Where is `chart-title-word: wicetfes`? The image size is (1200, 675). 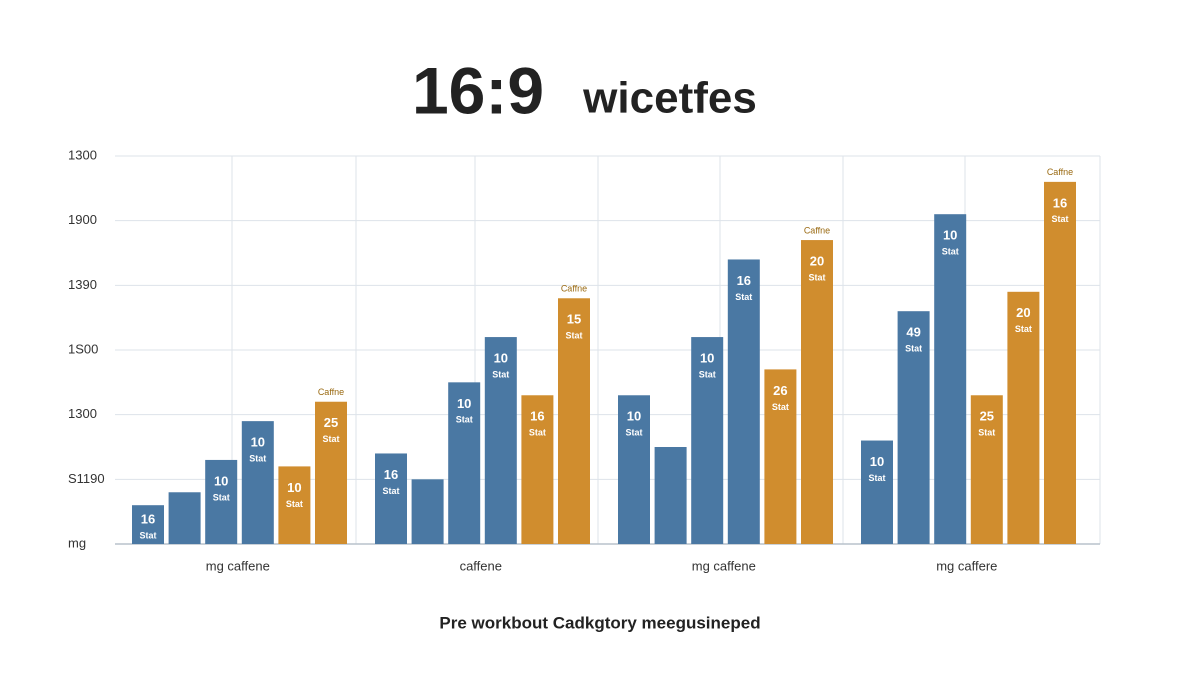
chart-title-word: wicetfes is located at coordinates (669, 98).